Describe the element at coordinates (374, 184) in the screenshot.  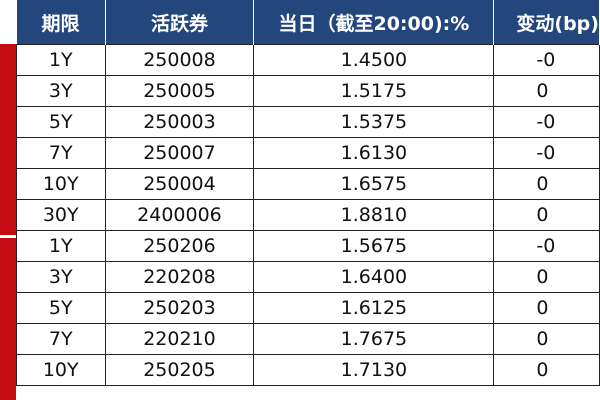
I see `yield-cell: 1.6575` at that location.